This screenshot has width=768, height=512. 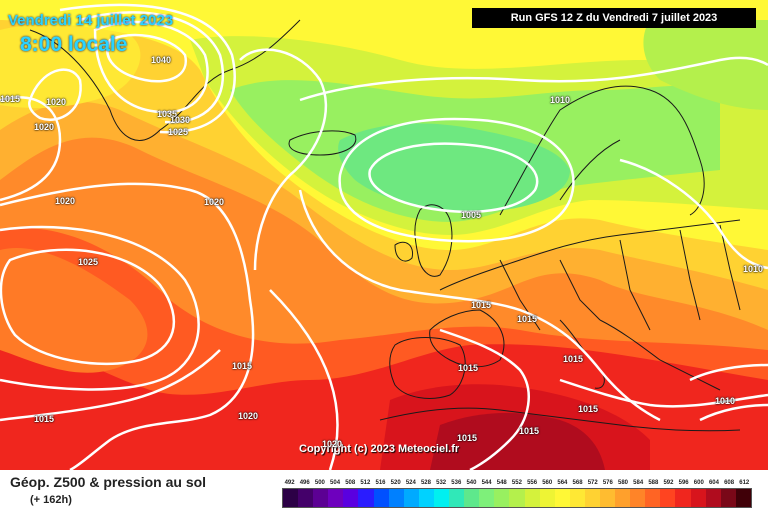 What do you see at coordinates (660, 355) in the screenshot?
I see `coast-balkans` at bounding box center [660, 355].